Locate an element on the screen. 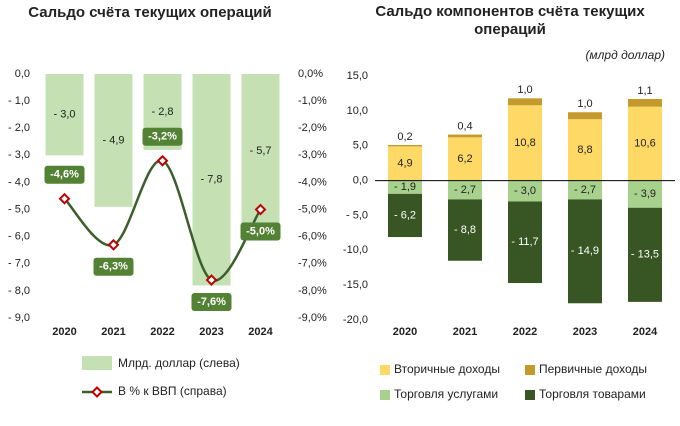 The height and width of the screenshot is (426, 680). y-tick-label: - 8,0 is located at coordinates (19, 291).